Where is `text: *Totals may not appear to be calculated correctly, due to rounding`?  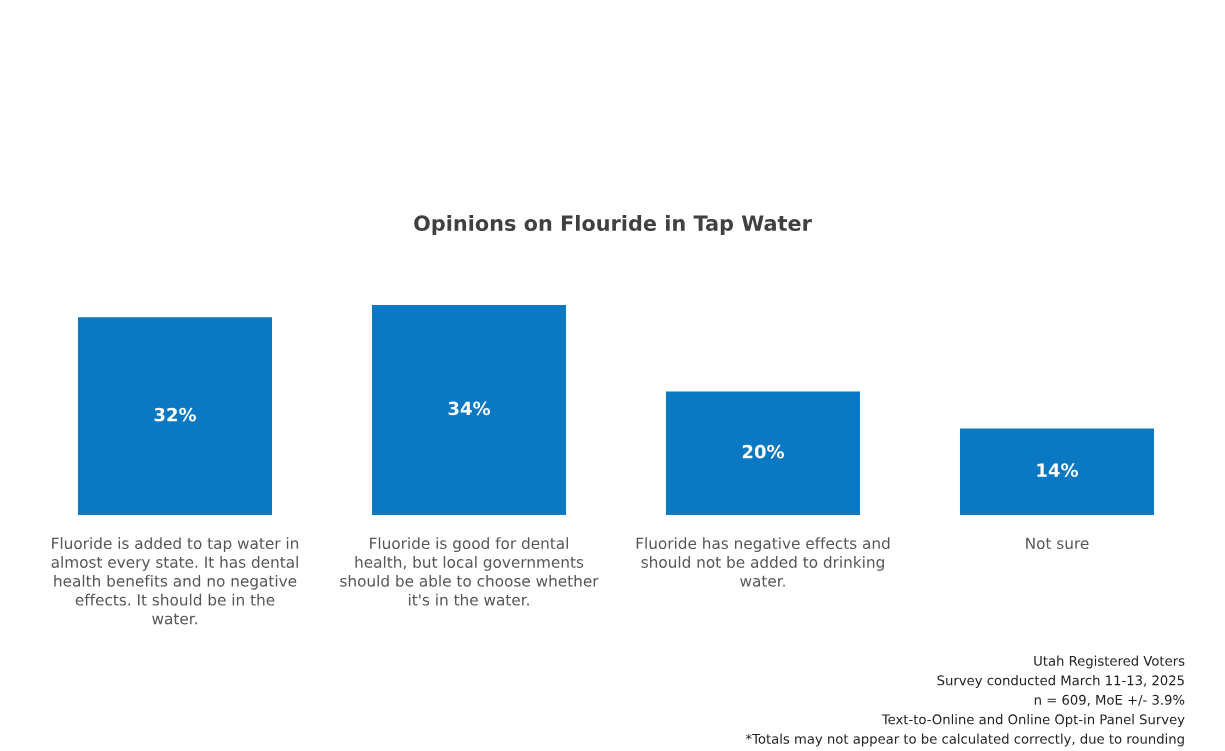
text: *Totals may not appear to be calculated correctly, due to rounding is located at coordinates (964, 740).